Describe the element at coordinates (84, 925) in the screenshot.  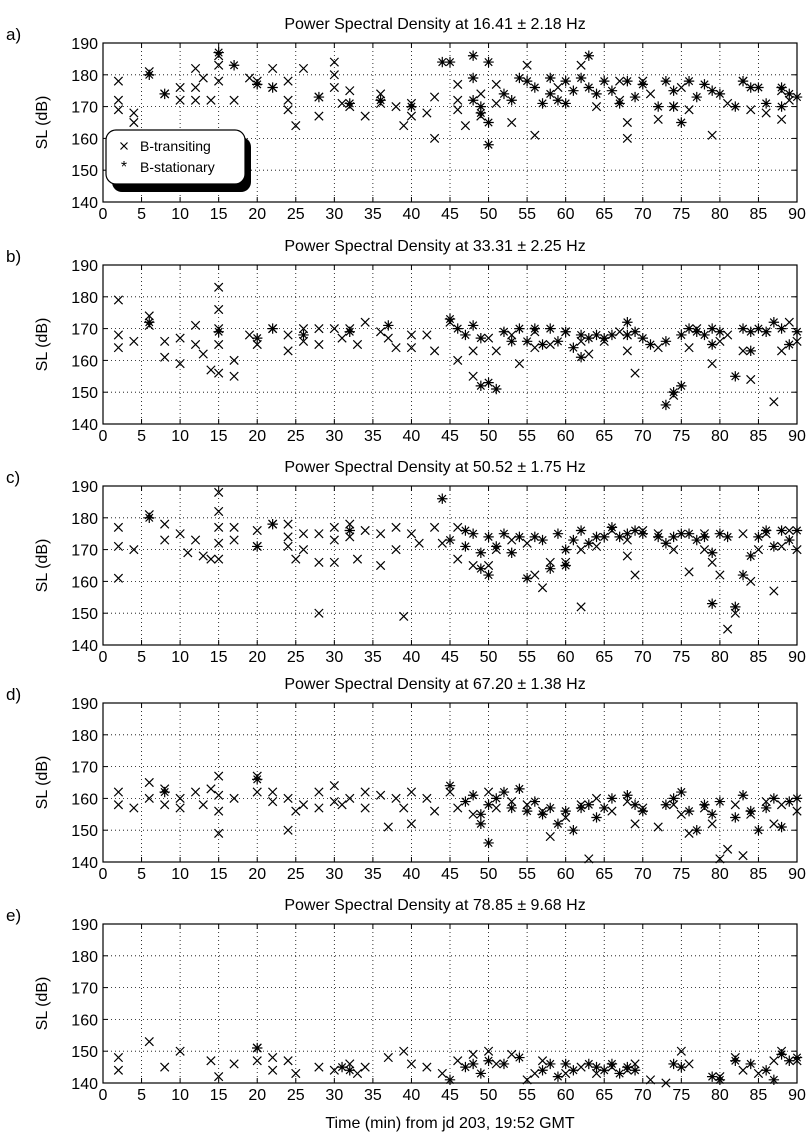
I see `y-tick-label: 190` at that location.